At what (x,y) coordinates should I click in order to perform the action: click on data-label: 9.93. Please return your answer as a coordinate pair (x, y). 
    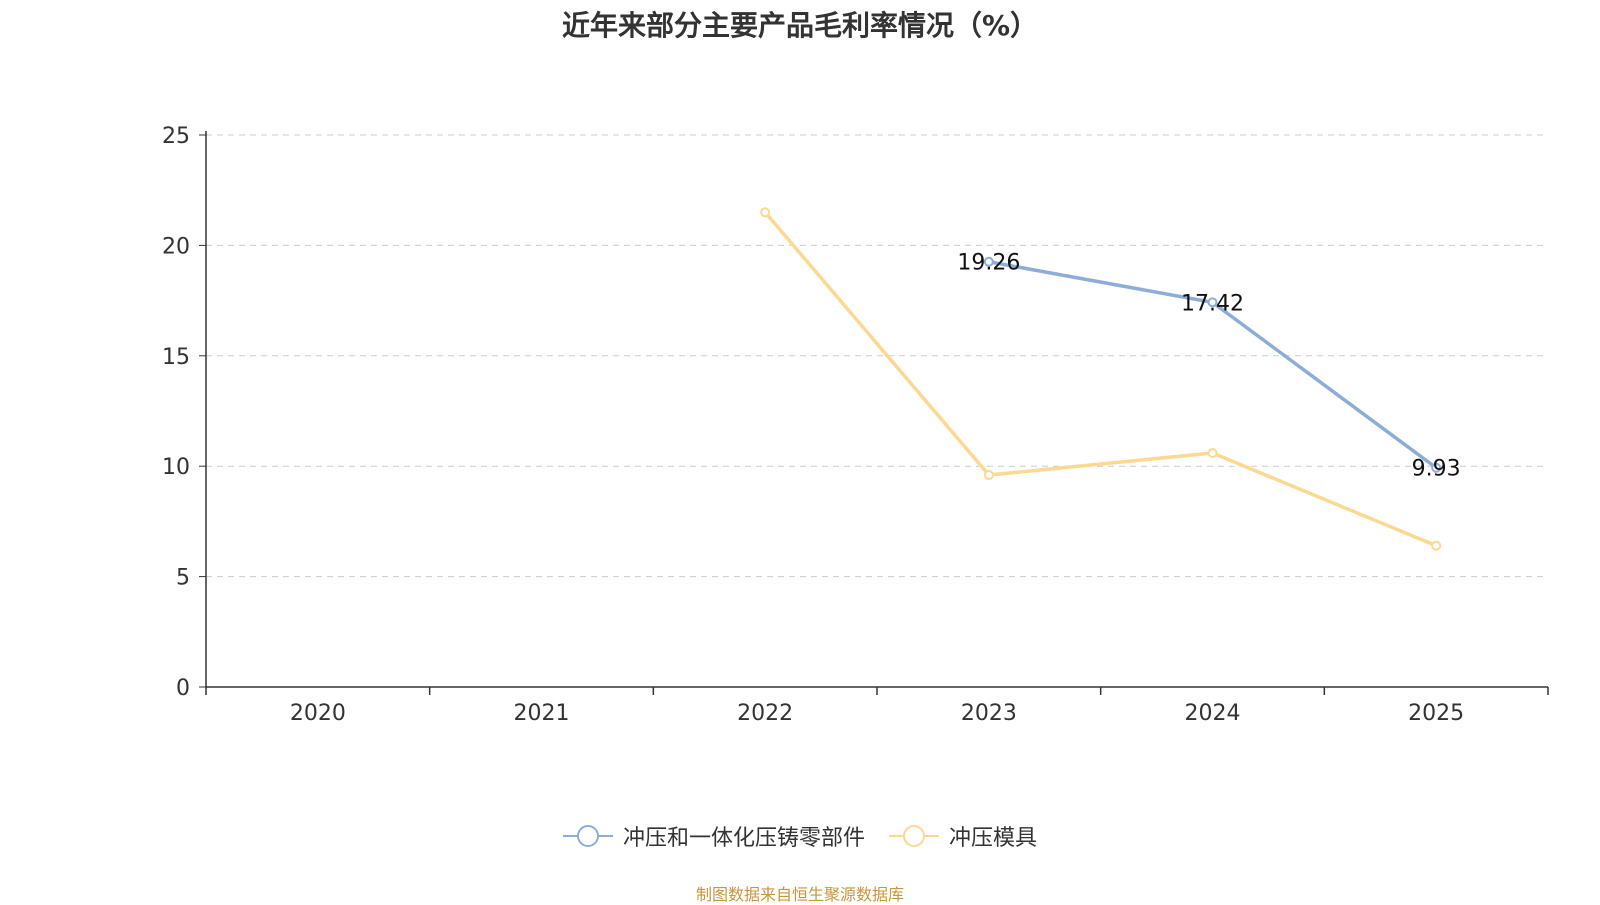
    Looking at the image, I should click on (1436, 469).